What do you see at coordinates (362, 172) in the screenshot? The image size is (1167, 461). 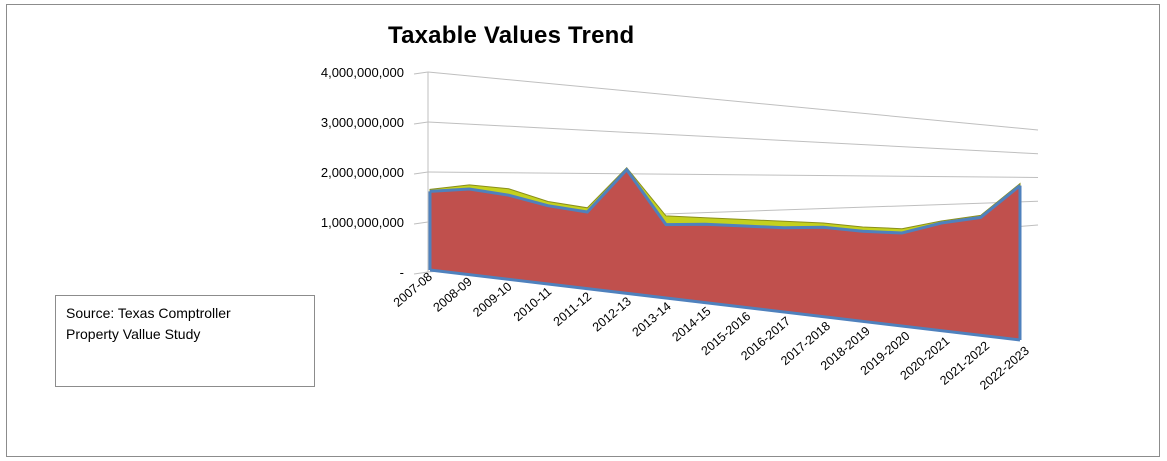 I see `y-tick-label: 2,000,000,000` at bounding box center [362, 172].